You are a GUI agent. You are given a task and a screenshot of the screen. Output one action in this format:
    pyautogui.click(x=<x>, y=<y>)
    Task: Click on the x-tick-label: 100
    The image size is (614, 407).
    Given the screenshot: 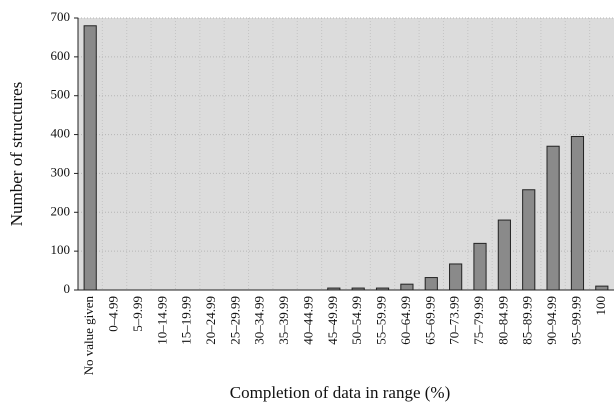 What is the action you would take?
    pyautogui.click(x=600, y=306)
    